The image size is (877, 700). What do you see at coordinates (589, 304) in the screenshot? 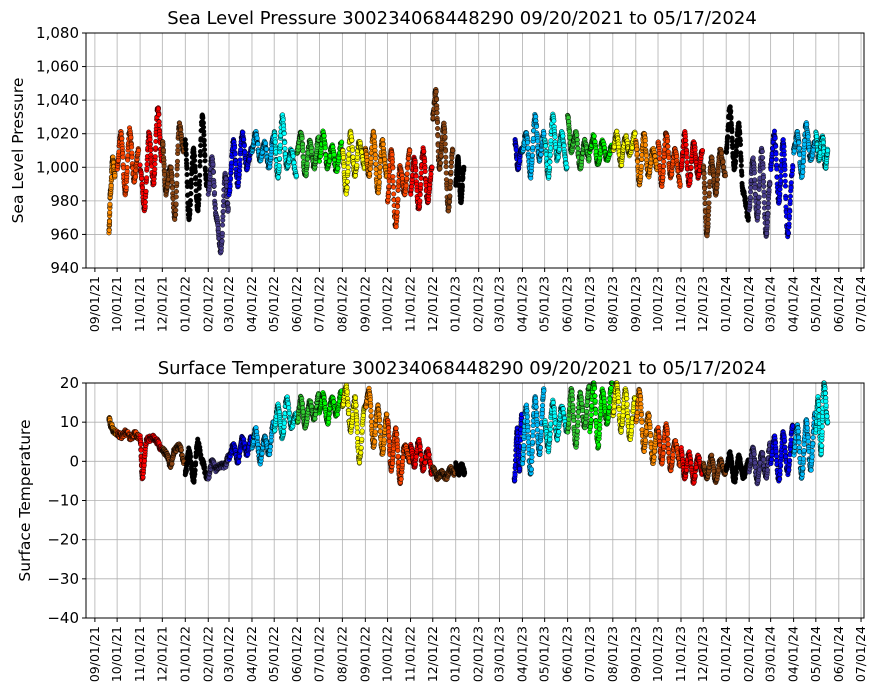
I see `x-tick-label: 07/01/23` at bounding box center [589, 304].